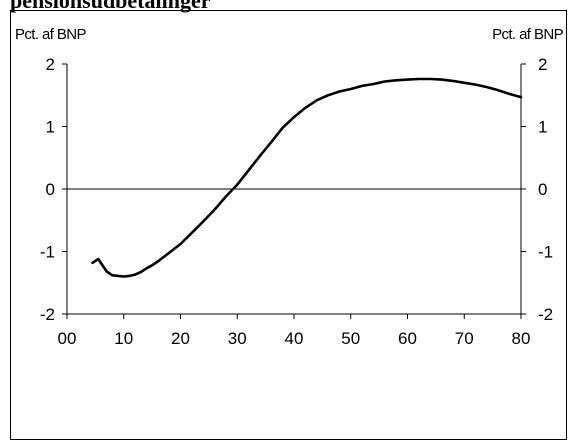  What do you see at coordinates (545, 252) in the screenshot?
I see `y-tick-label-right: -1` at bounding box center [545, 252].